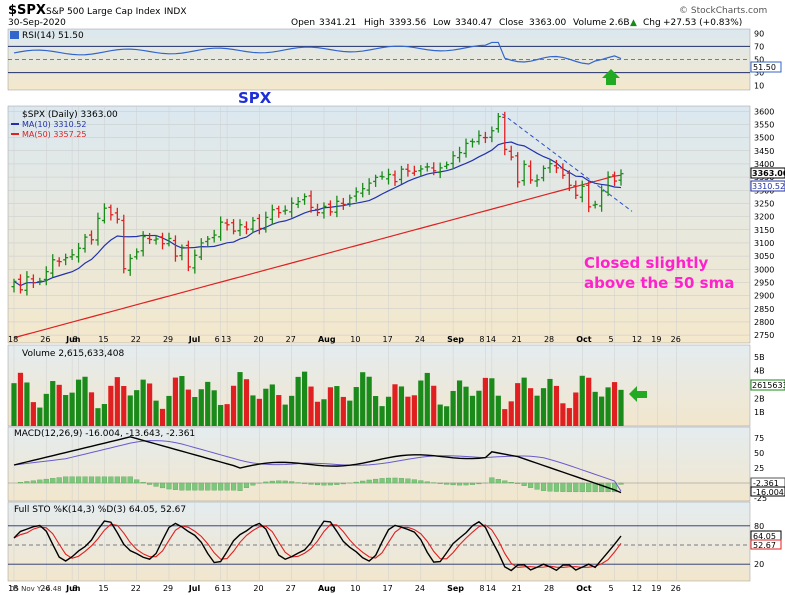 Image resolution: width=785 pixels, height=595 pixels. Describe the element at coordinates (481, 588) in the screenshot. I see `date-tick-label-bottom: 8` at that location.